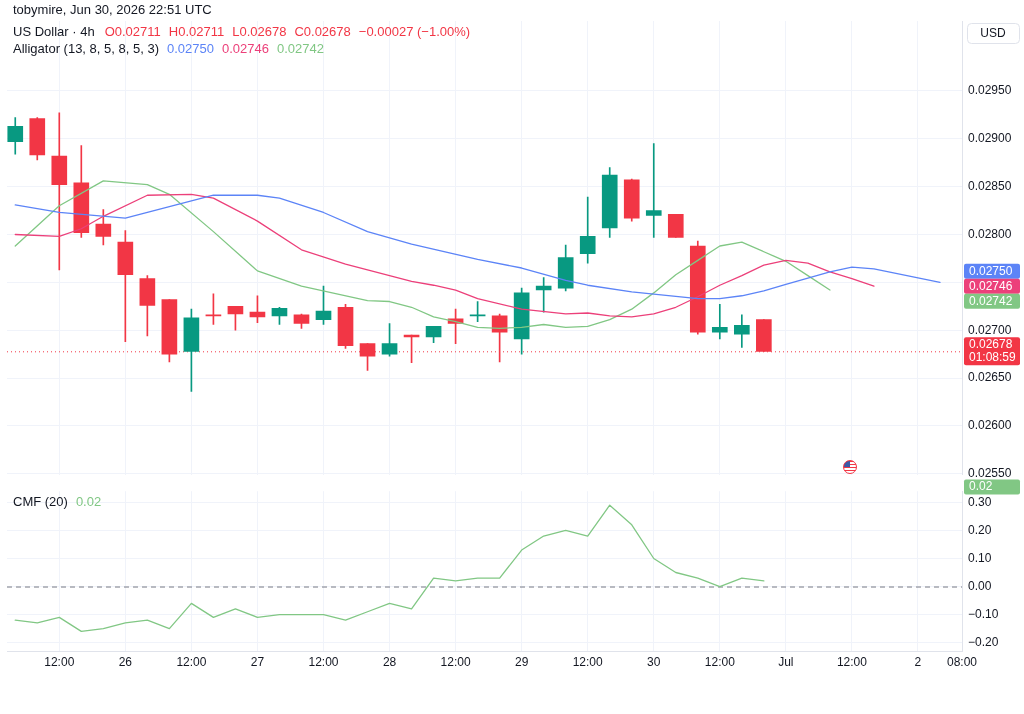 Image resolution: width=1024 pixels, height=714 pixels. Describe the element at coordinates (521, 661) in the screenshot. I see `x-tick-label: 29` at that location.